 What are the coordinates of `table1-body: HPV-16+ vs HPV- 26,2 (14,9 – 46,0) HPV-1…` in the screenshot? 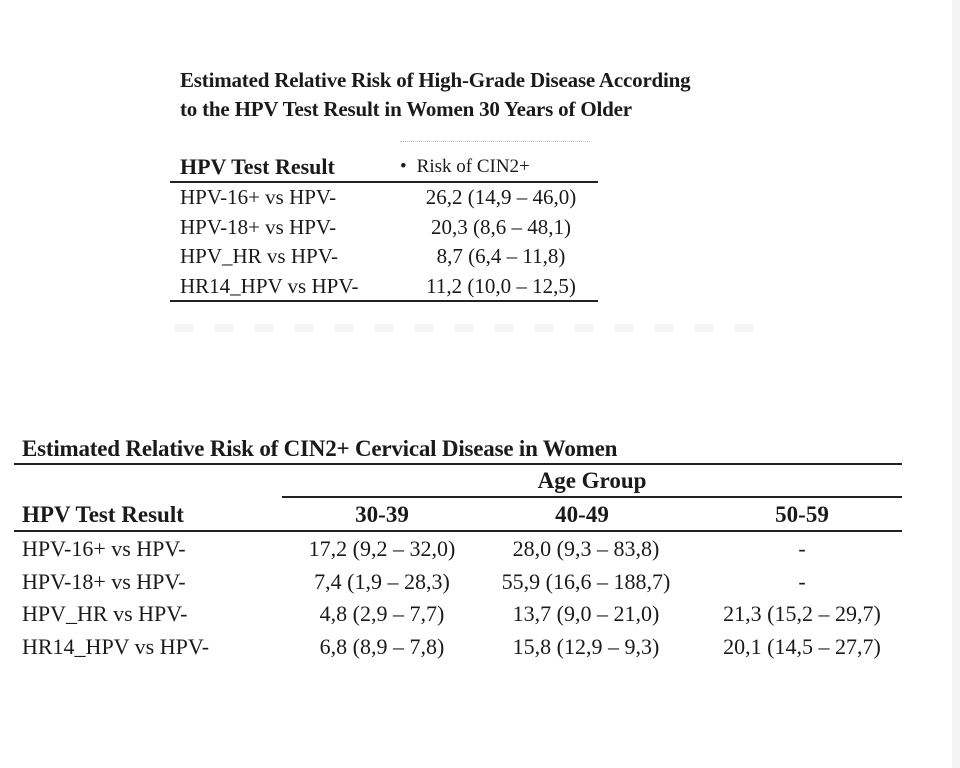 It's located at (384, 242).